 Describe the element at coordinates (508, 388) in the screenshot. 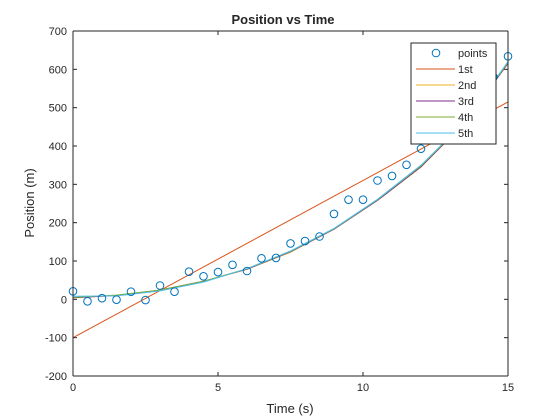

I see `x-tick-label: 15` at that location.